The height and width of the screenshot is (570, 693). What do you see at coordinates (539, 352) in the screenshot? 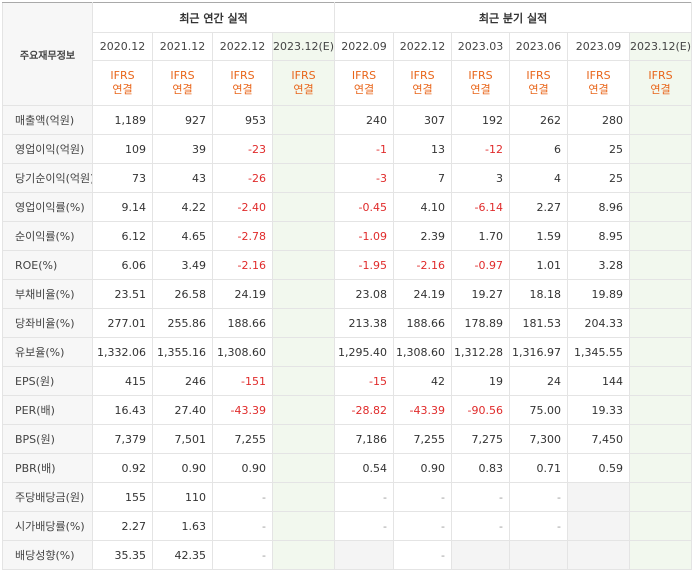
I see `table-cell: 1,316.97` at bounding box center [539, 352].